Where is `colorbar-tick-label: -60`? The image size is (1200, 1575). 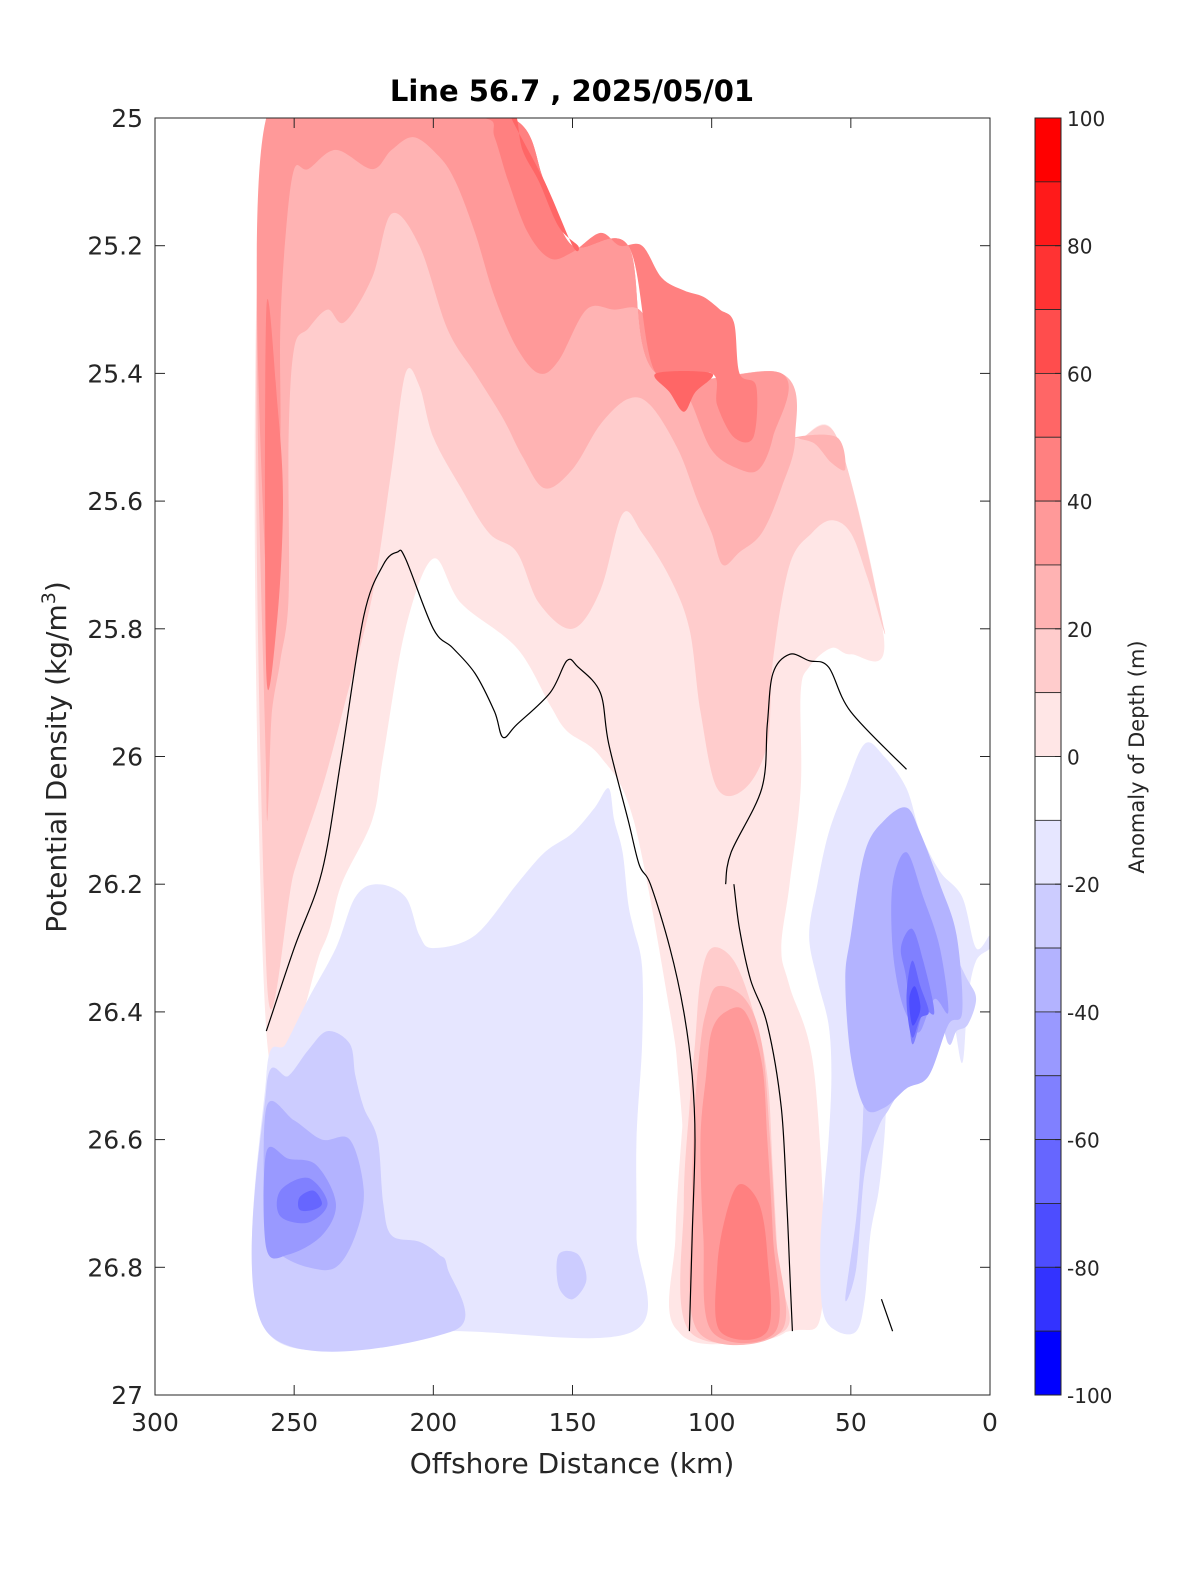 colorbar-tick-label: -60 is located at coordinates (1083, 1141).